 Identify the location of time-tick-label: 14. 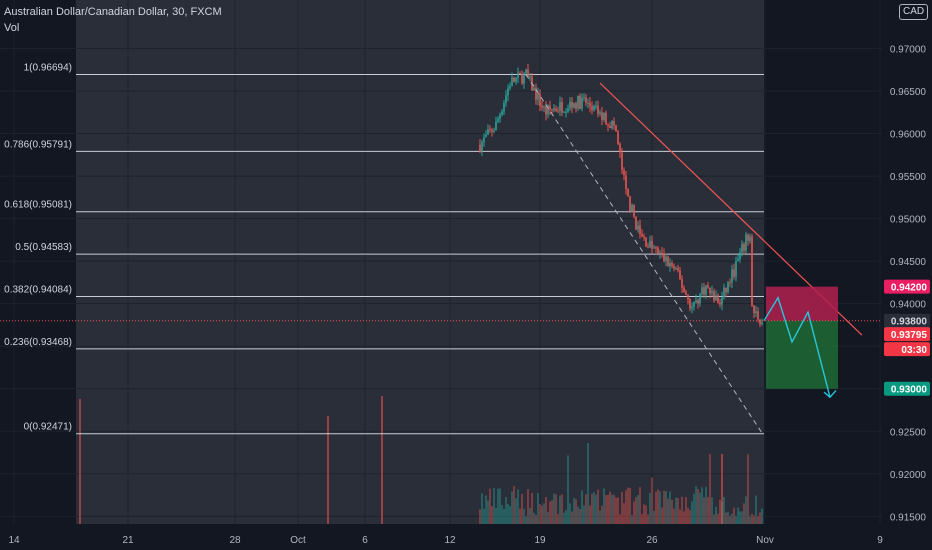
(14, 540).